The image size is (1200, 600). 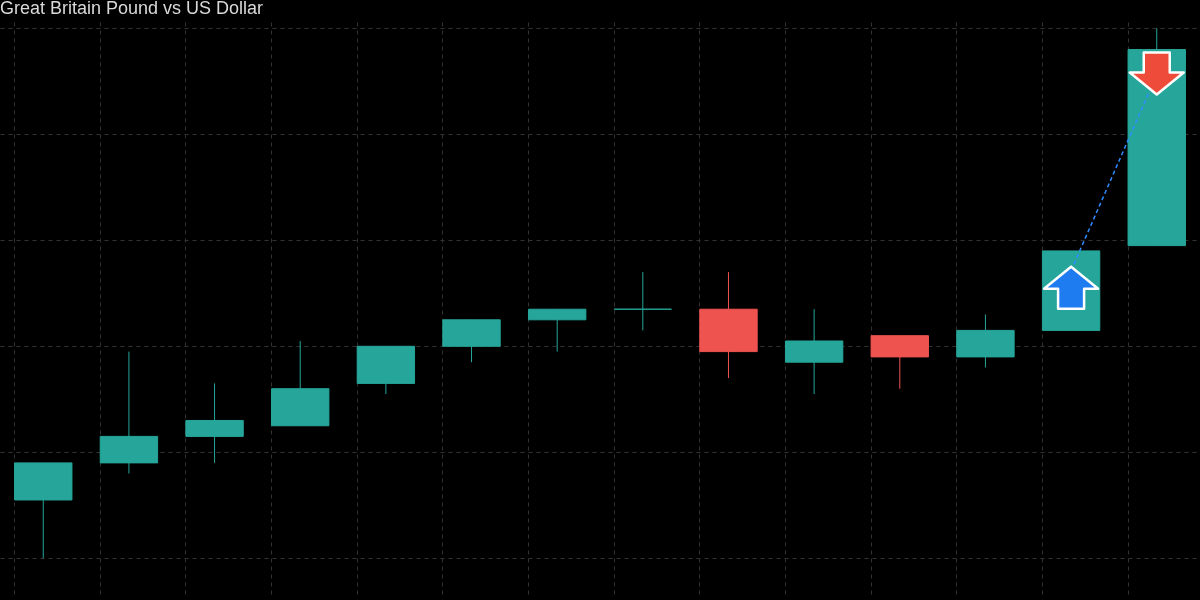 What do you see at coordinates (132, 9) in the screenshot?
I see `chart-title: Great Britain Pound vs US Dollar` at bounding box center [132, 9].